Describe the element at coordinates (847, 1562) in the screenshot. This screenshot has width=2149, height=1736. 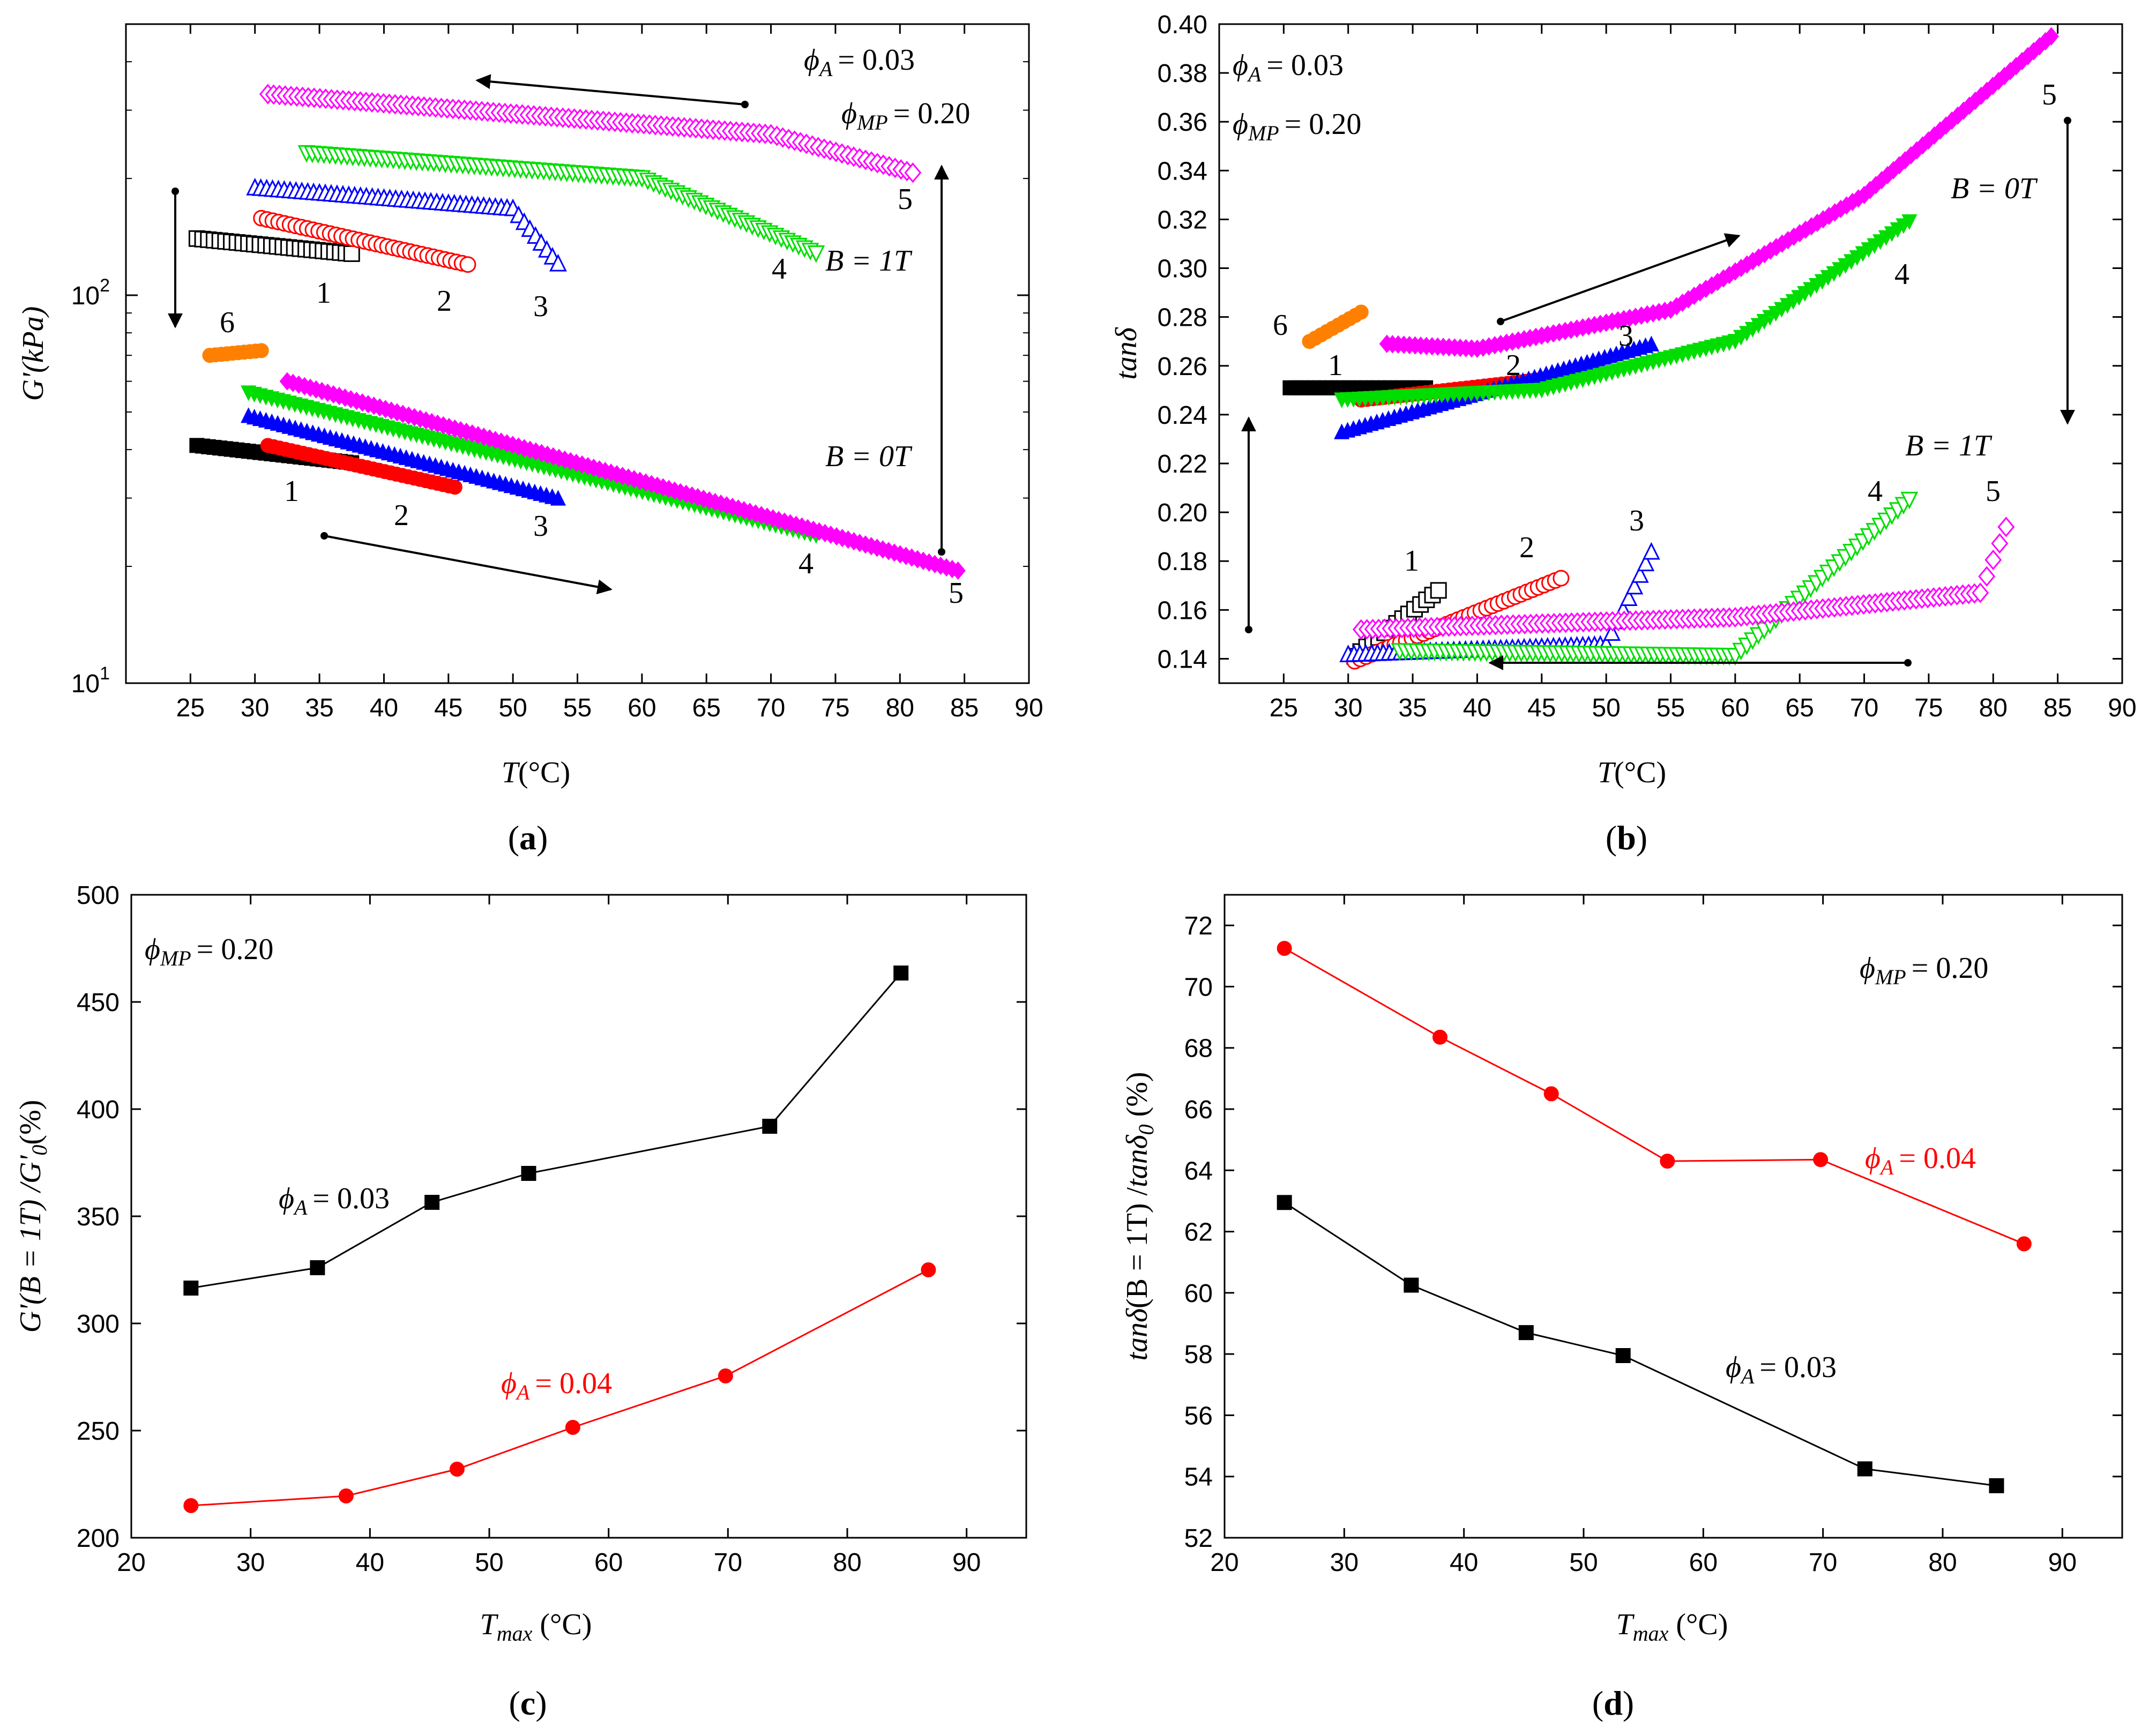
I see `x-tick-label: 80` at that location.